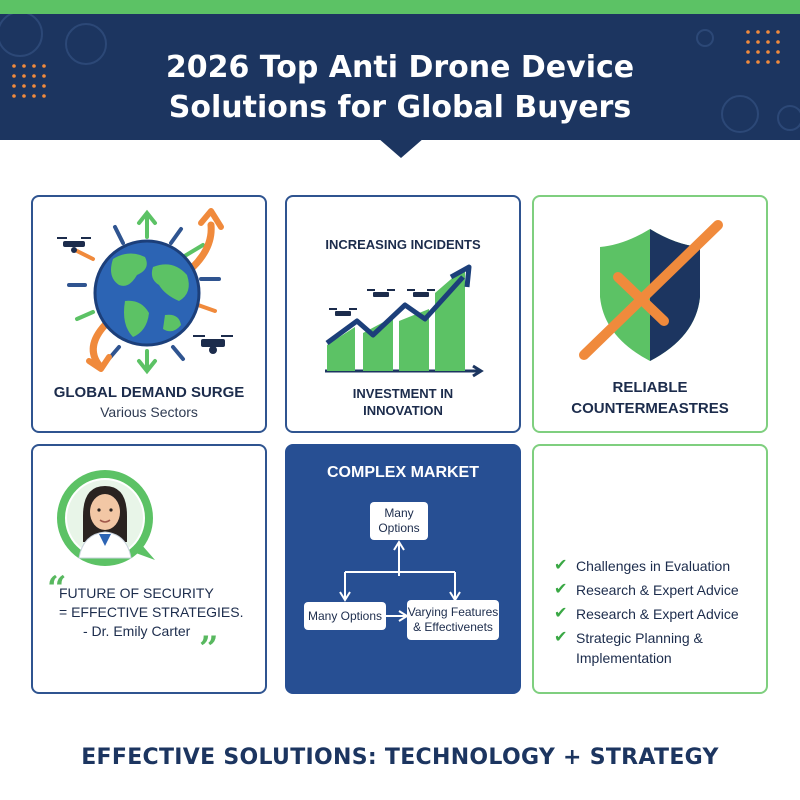 This screenshot has width=800, height=800. I want to click on title-line-1: RELIABLE, so click(650, 387).